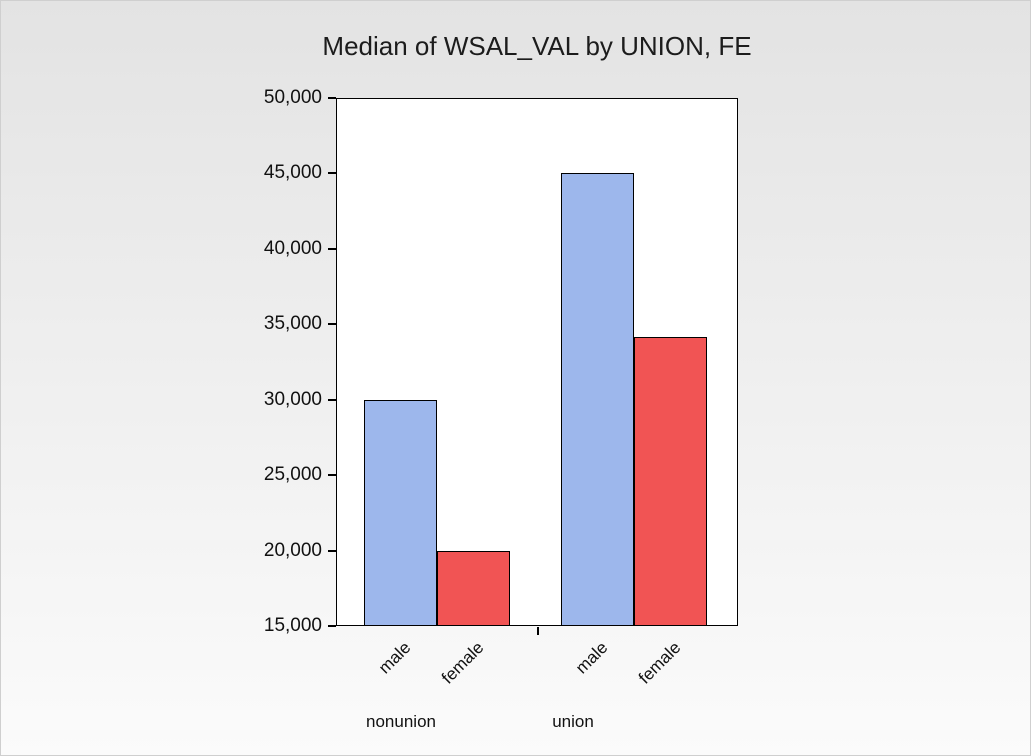 The height and width of the screenshot is (756, 1031). What do you see at coordinates (473, 588) in the screenshot?
I see `bar-female-nonunion` at bounding box center [473, 588].